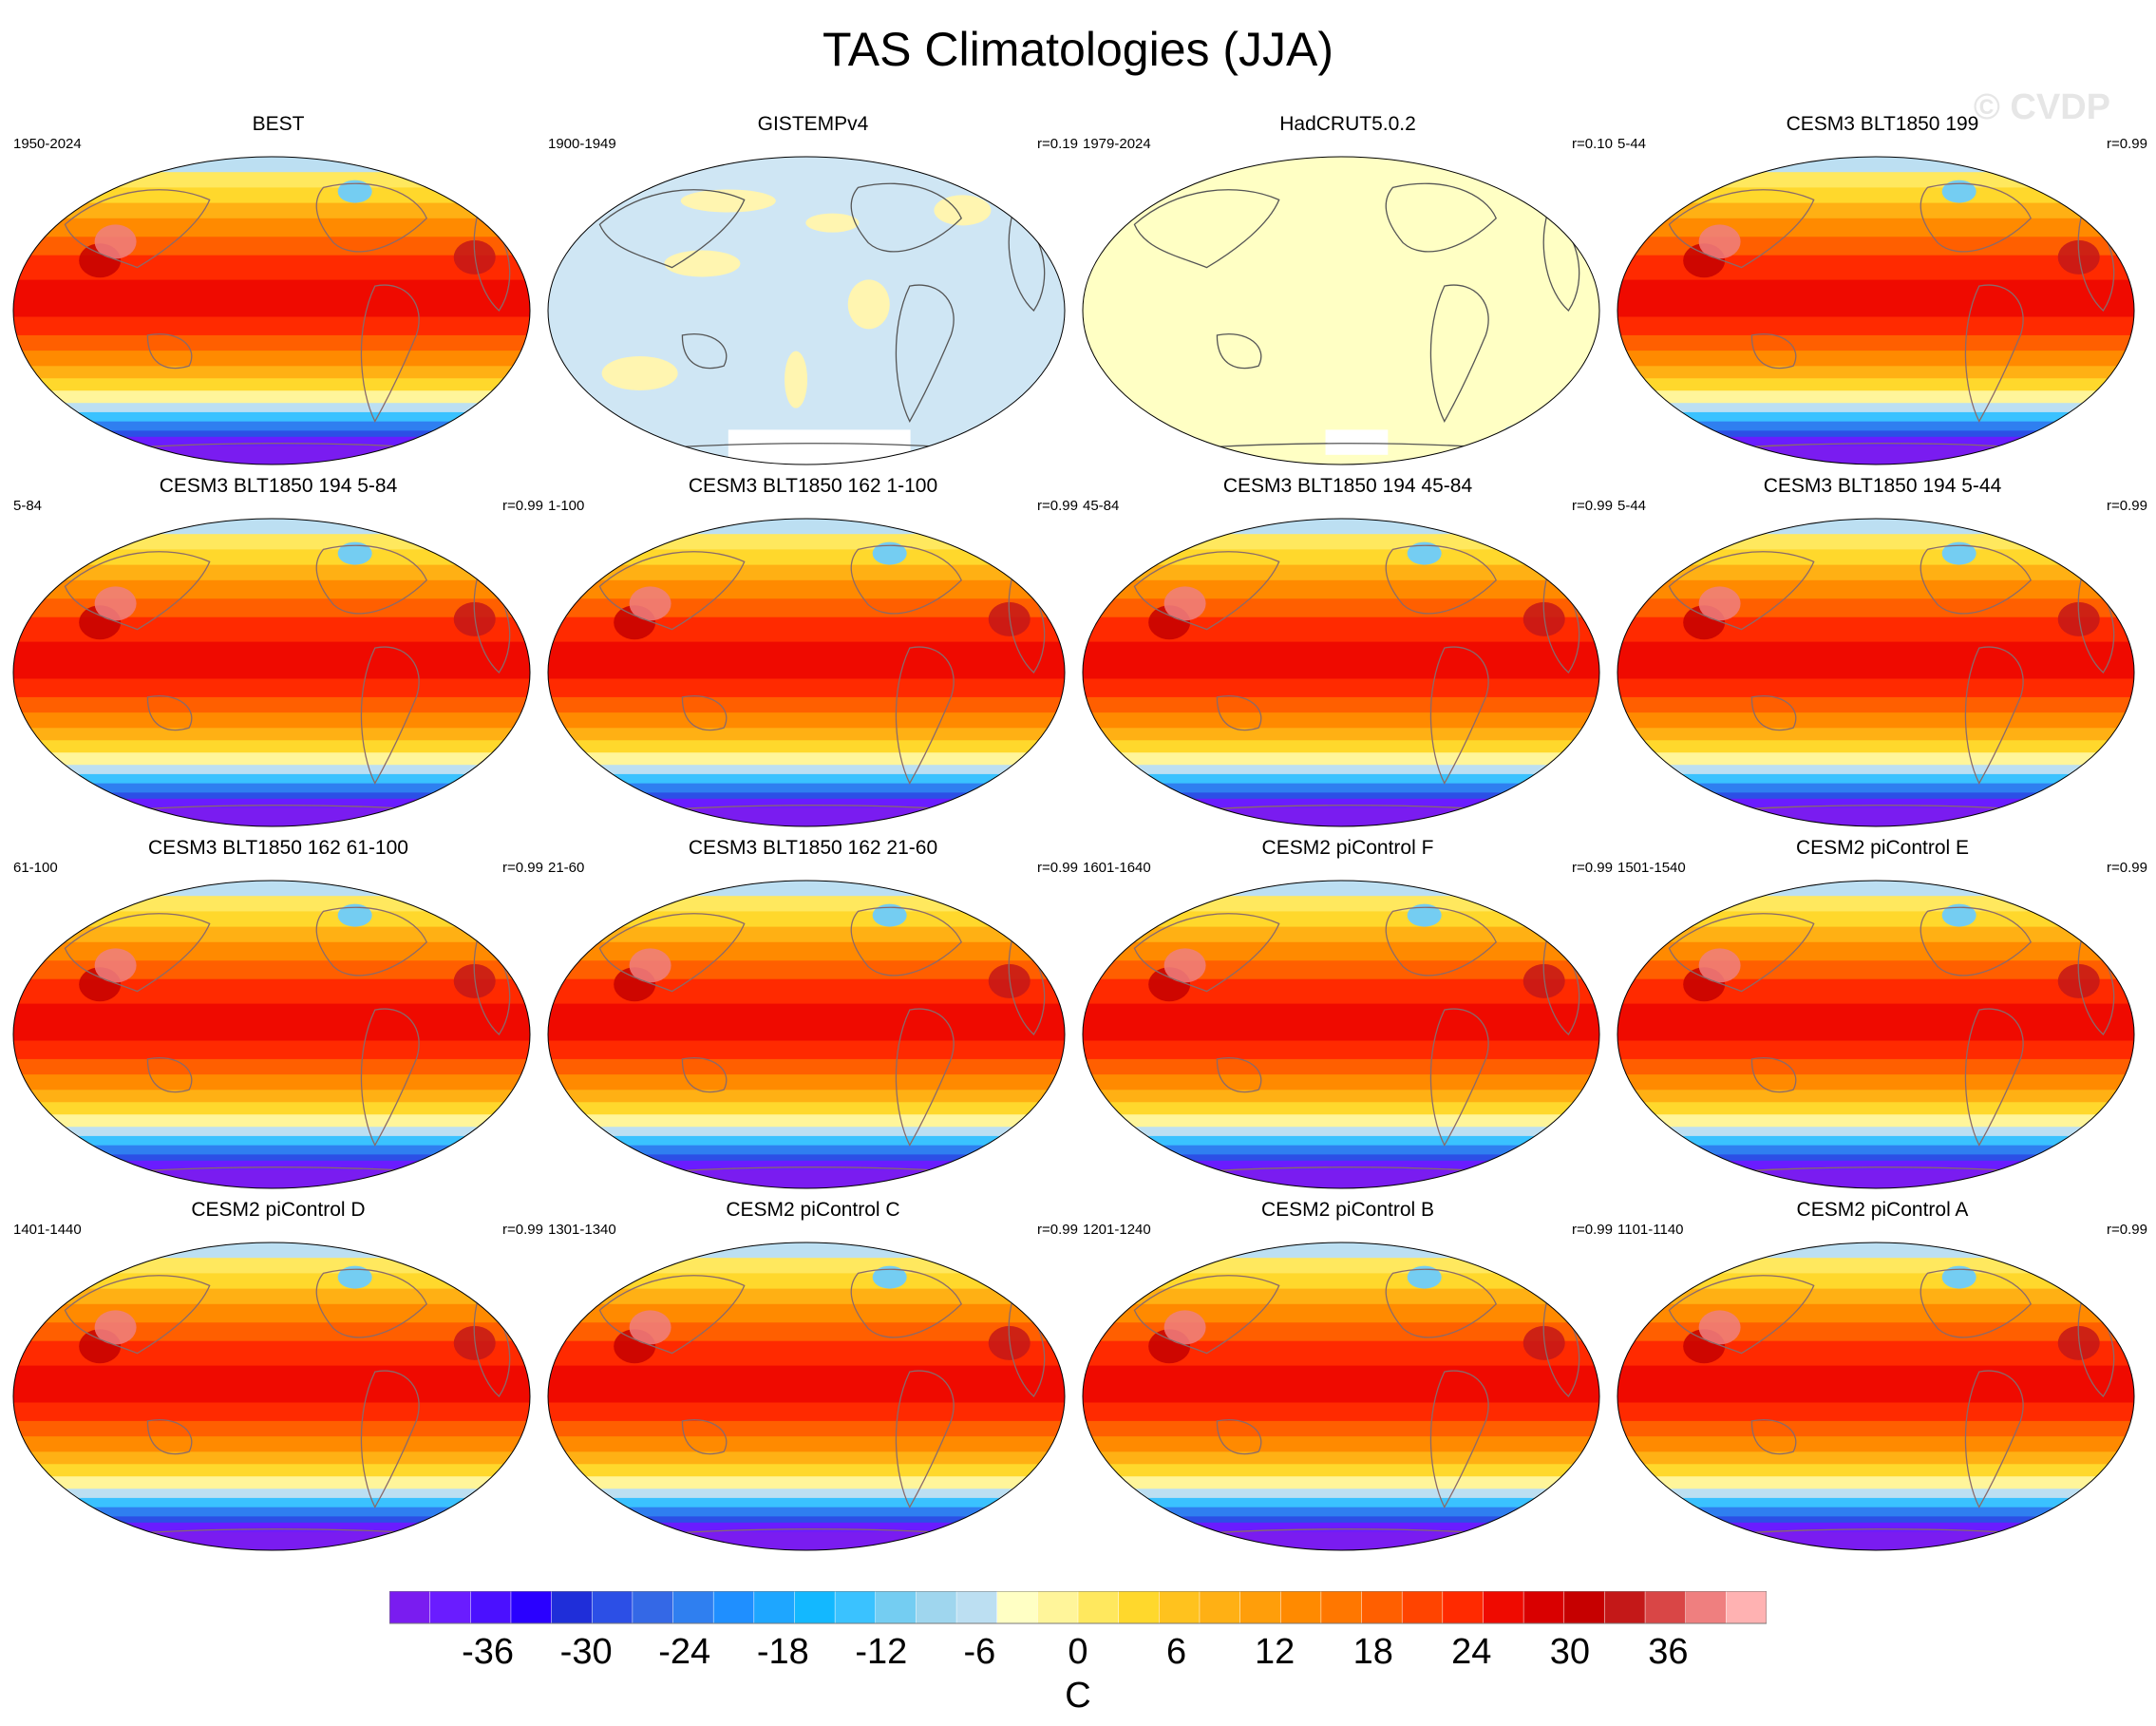 The image size is (2156, 1726). What do you see at coordinates (1102, 506) in the screenshot?
I see `panel-period: 45-84` at bounding box center [1102, 506].